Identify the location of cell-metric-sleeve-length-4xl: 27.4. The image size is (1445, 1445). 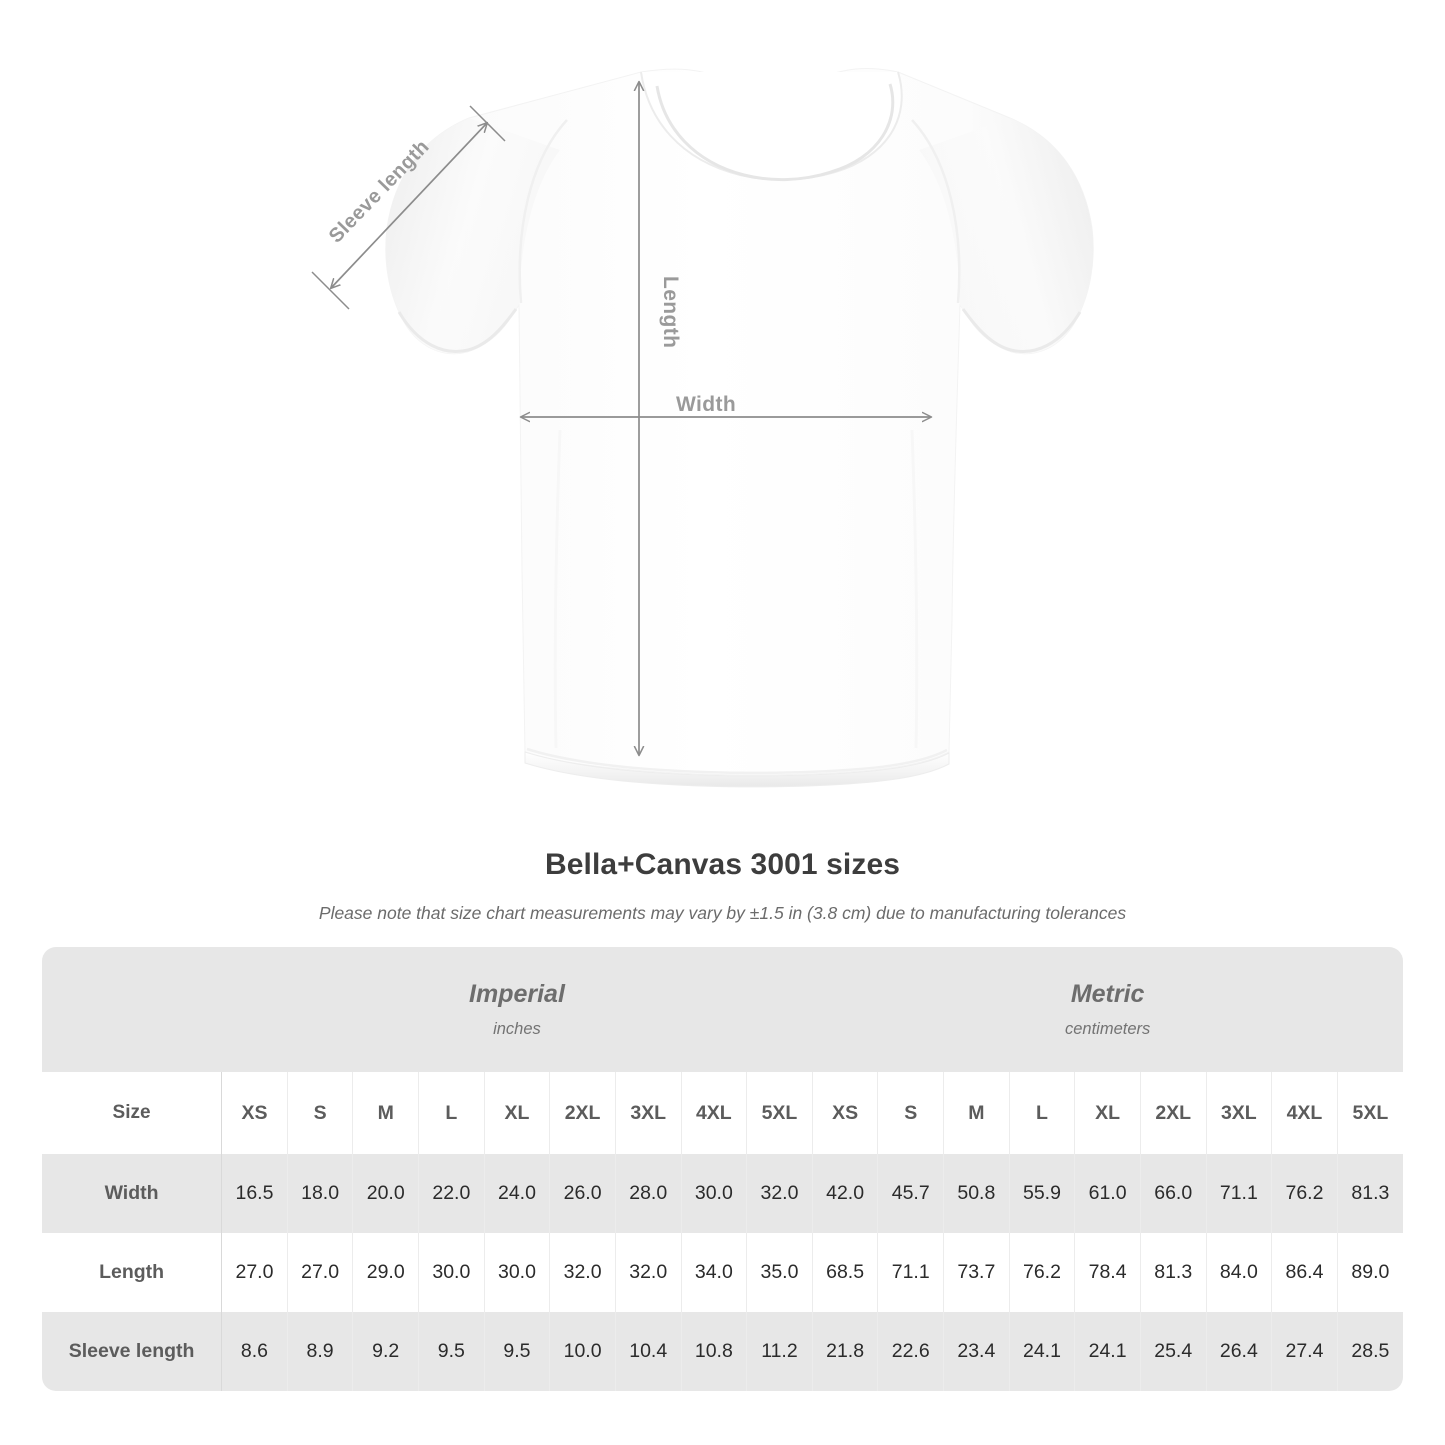
(1304, 1351).